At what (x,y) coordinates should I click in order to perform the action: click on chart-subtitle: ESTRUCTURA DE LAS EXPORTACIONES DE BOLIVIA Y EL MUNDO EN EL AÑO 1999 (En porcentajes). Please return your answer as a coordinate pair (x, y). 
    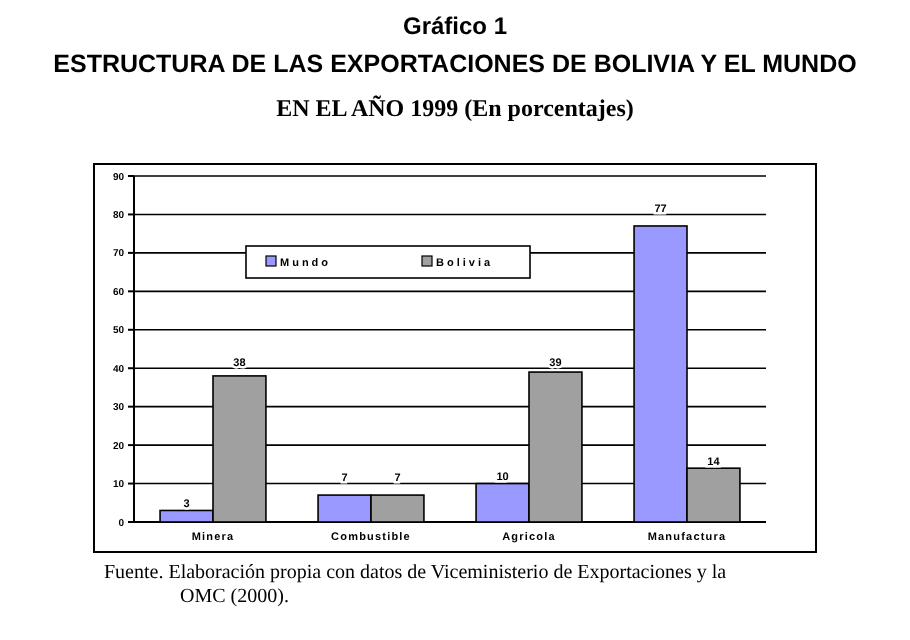
    Looking at the image, I should click on (455, 86).